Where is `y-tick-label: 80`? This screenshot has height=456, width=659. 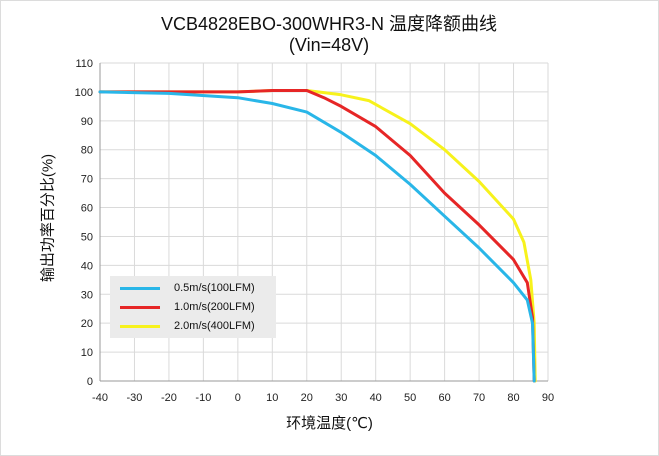 y-tick-label: 80 is located at coordinates (87, 151).